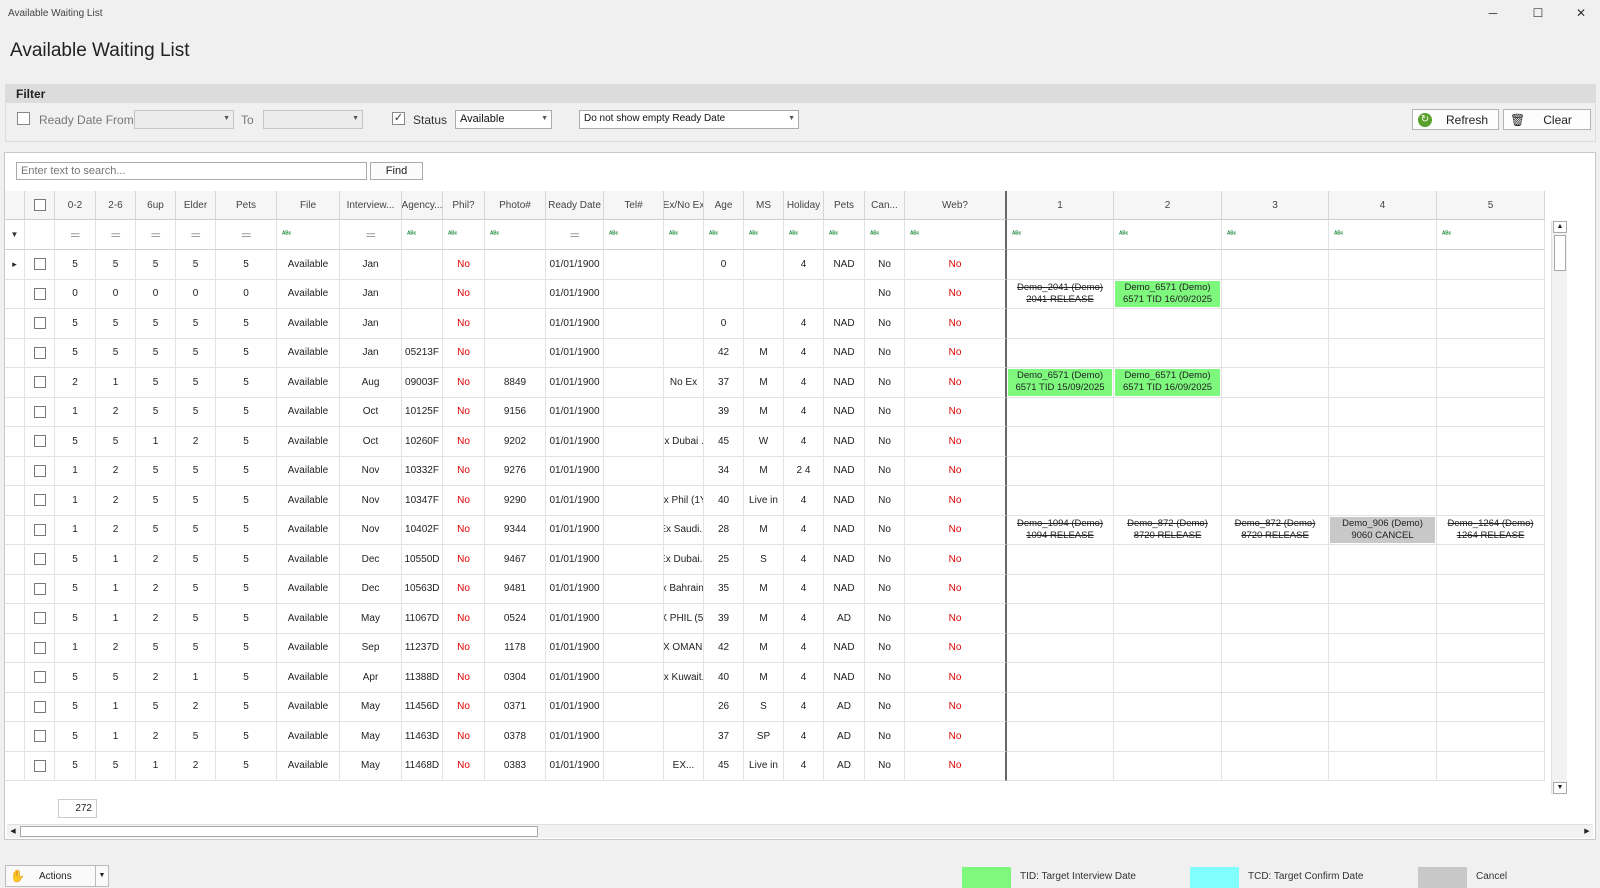 The image size is (1600, 888). Describe the element at coordinates (1167, 382) in the screenshot. I see `candidate-badge: Demo_6571 (Demo) 6571 TID 16/09/2025` at that location.